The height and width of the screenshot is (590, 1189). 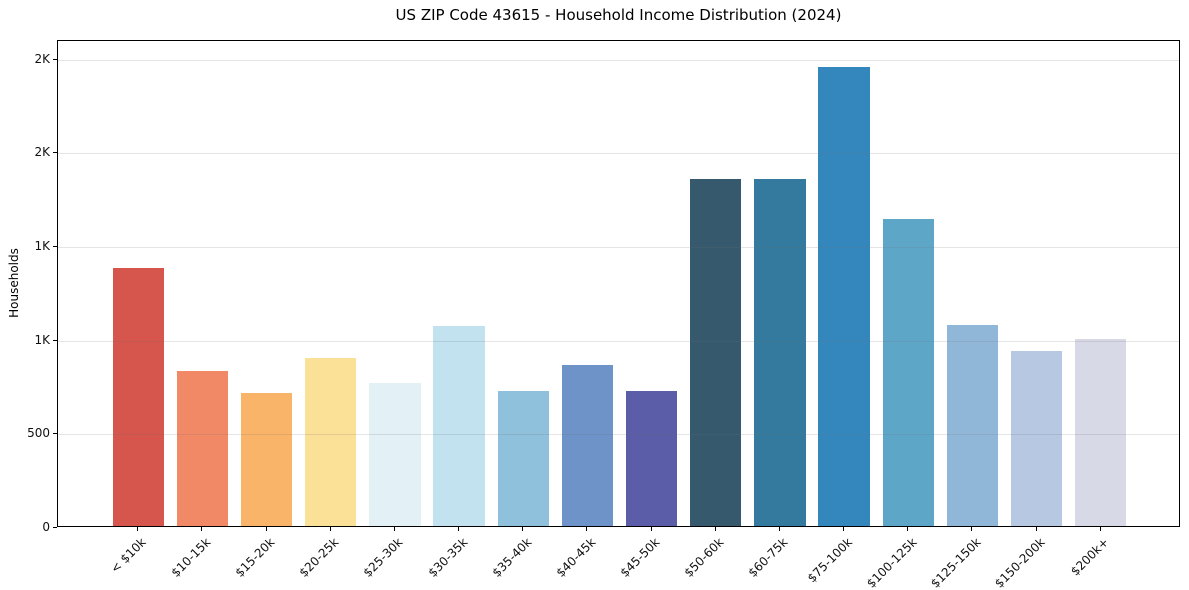 I want to click on x-tick-label: $50-60k, so click(x=704, y=557).